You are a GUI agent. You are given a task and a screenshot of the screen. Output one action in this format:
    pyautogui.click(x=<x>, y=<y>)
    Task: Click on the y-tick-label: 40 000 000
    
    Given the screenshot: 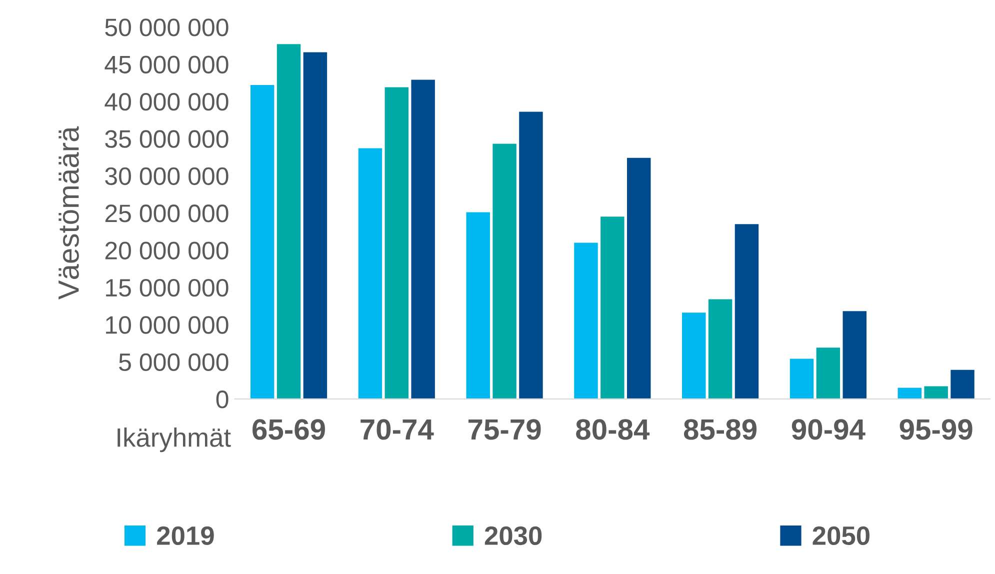 What is the action you would take?
    pyautogui.click(x=166, y=101)
    